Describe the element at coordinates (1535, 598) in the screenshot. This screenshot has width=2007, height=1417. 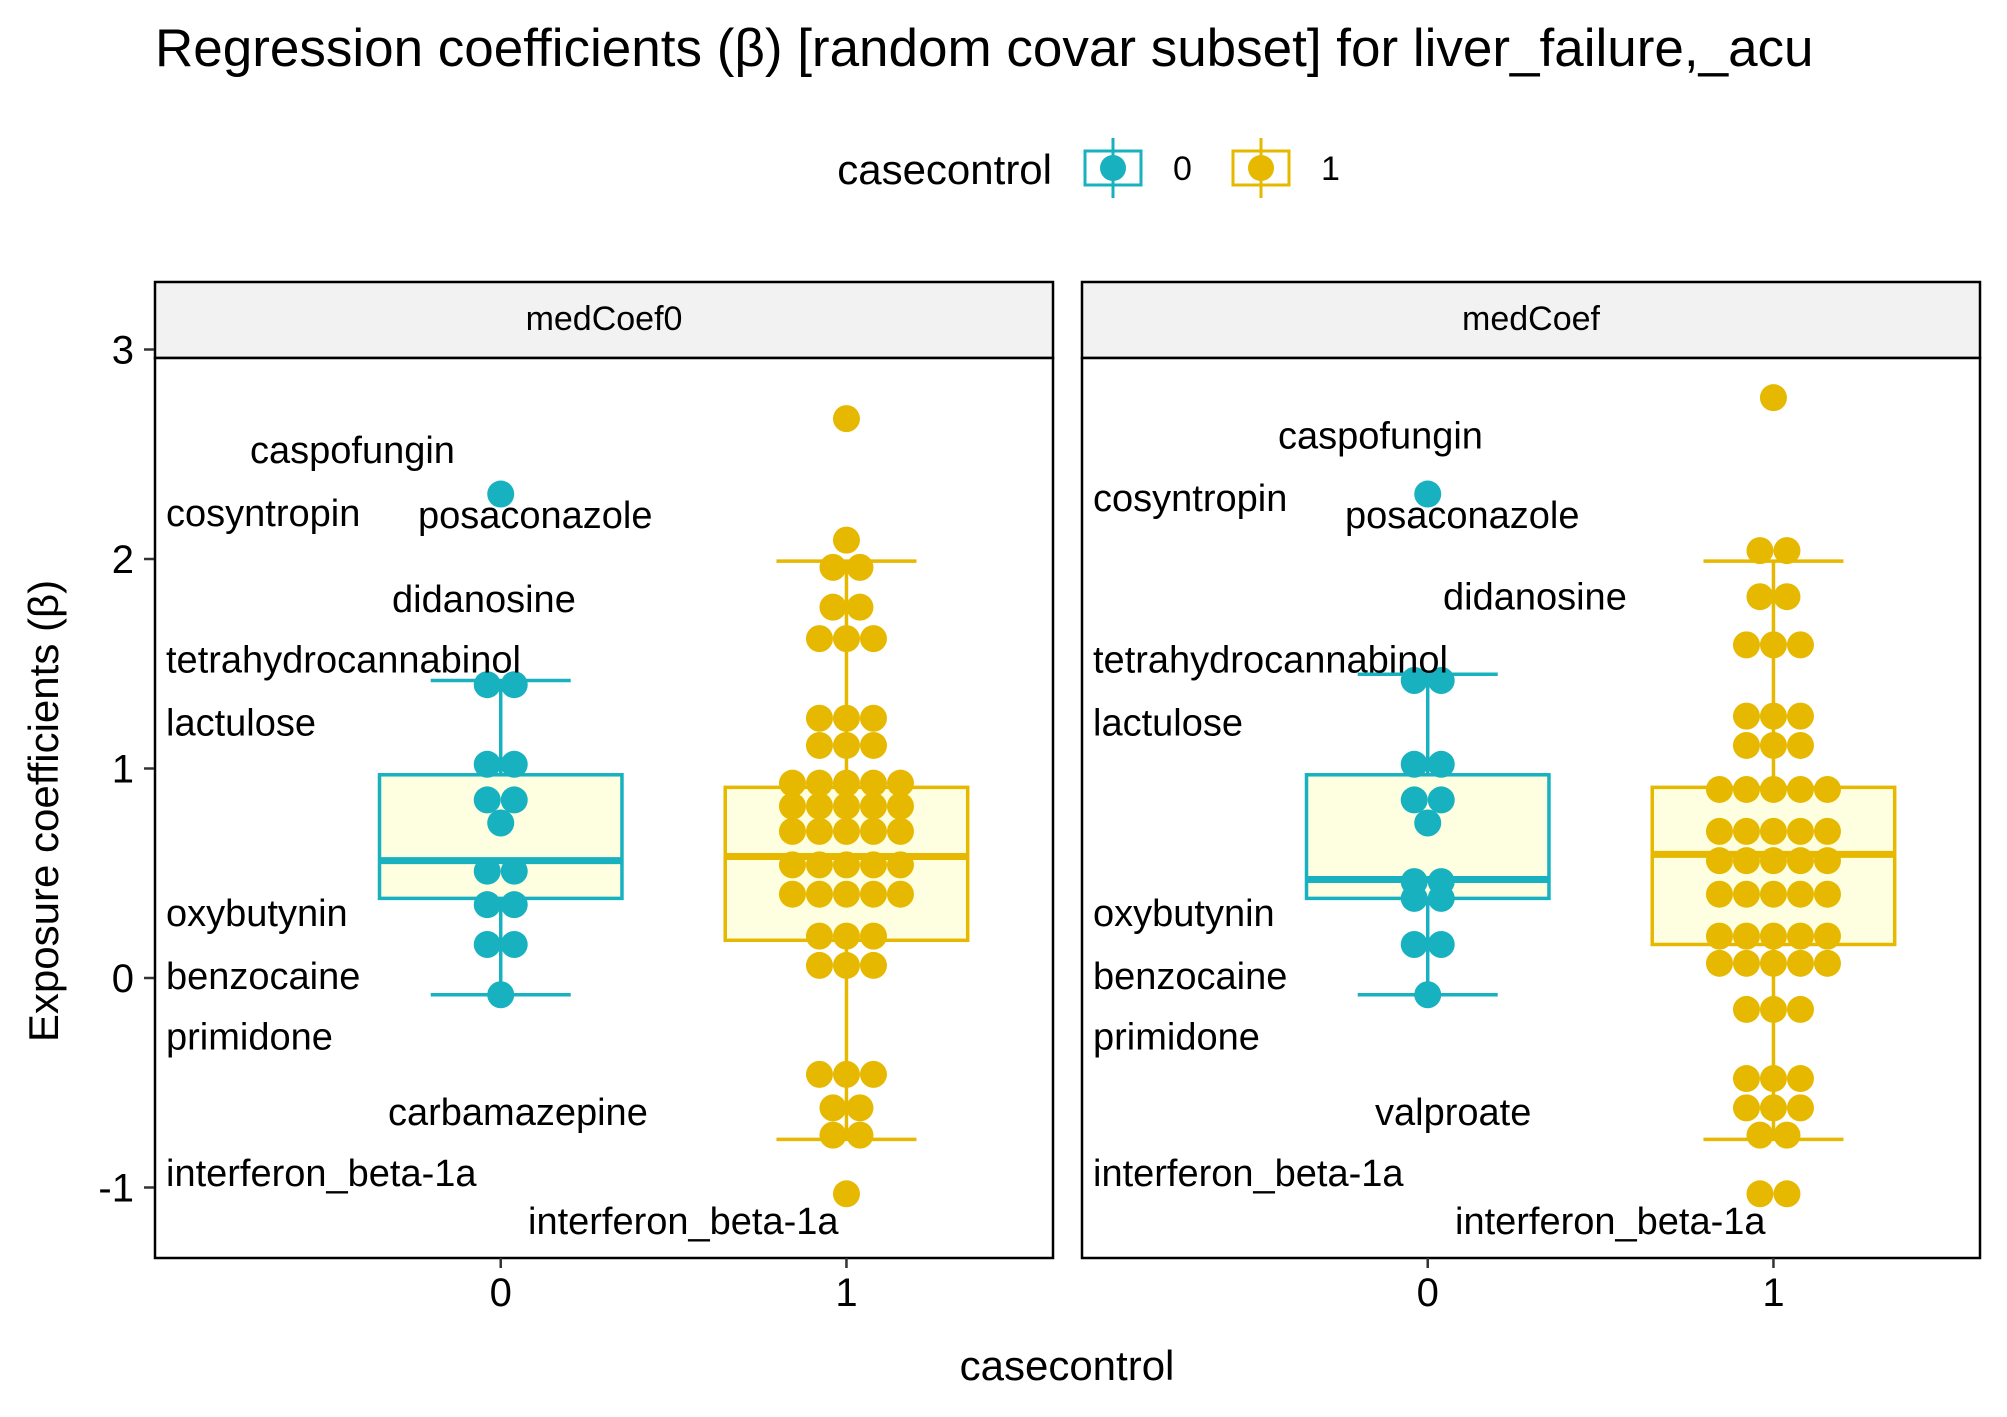
I see `point-label: didanosine` at that location.